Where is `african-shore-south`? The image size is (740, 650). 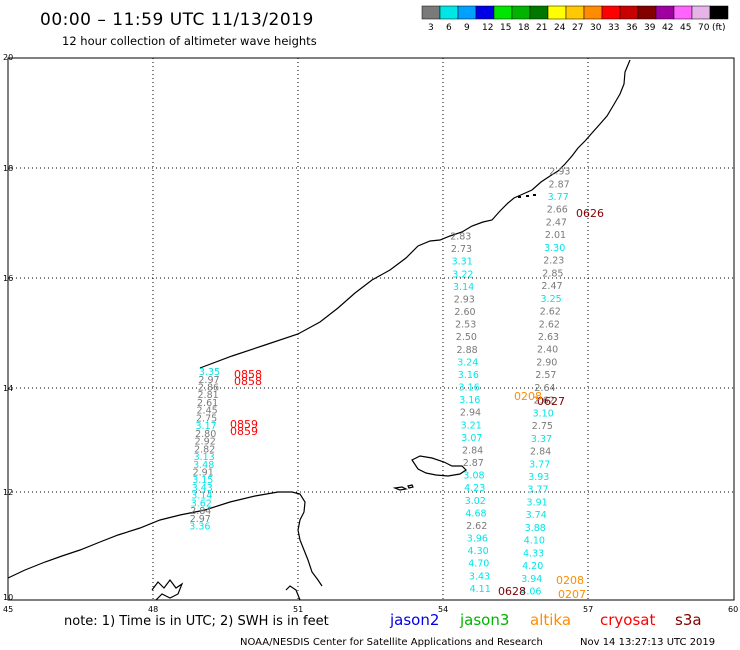 african-shore-south is located at coordinates (293, 593).